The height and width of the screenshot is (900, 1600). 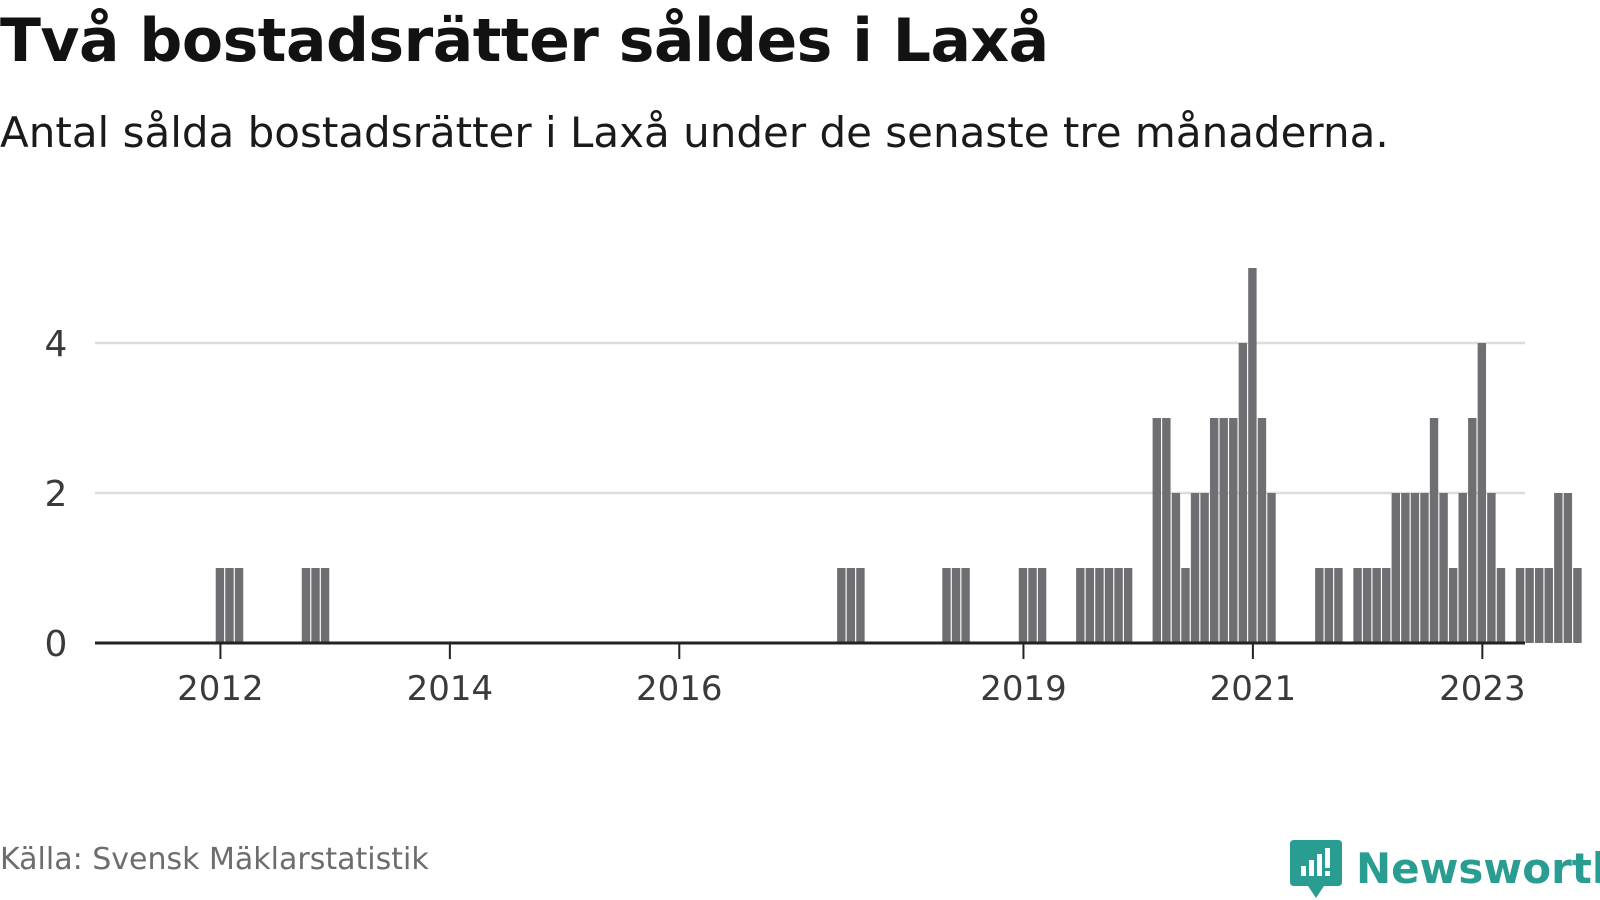 I want to click on x-tick-label: 2019, so click(x=1023, y=689).